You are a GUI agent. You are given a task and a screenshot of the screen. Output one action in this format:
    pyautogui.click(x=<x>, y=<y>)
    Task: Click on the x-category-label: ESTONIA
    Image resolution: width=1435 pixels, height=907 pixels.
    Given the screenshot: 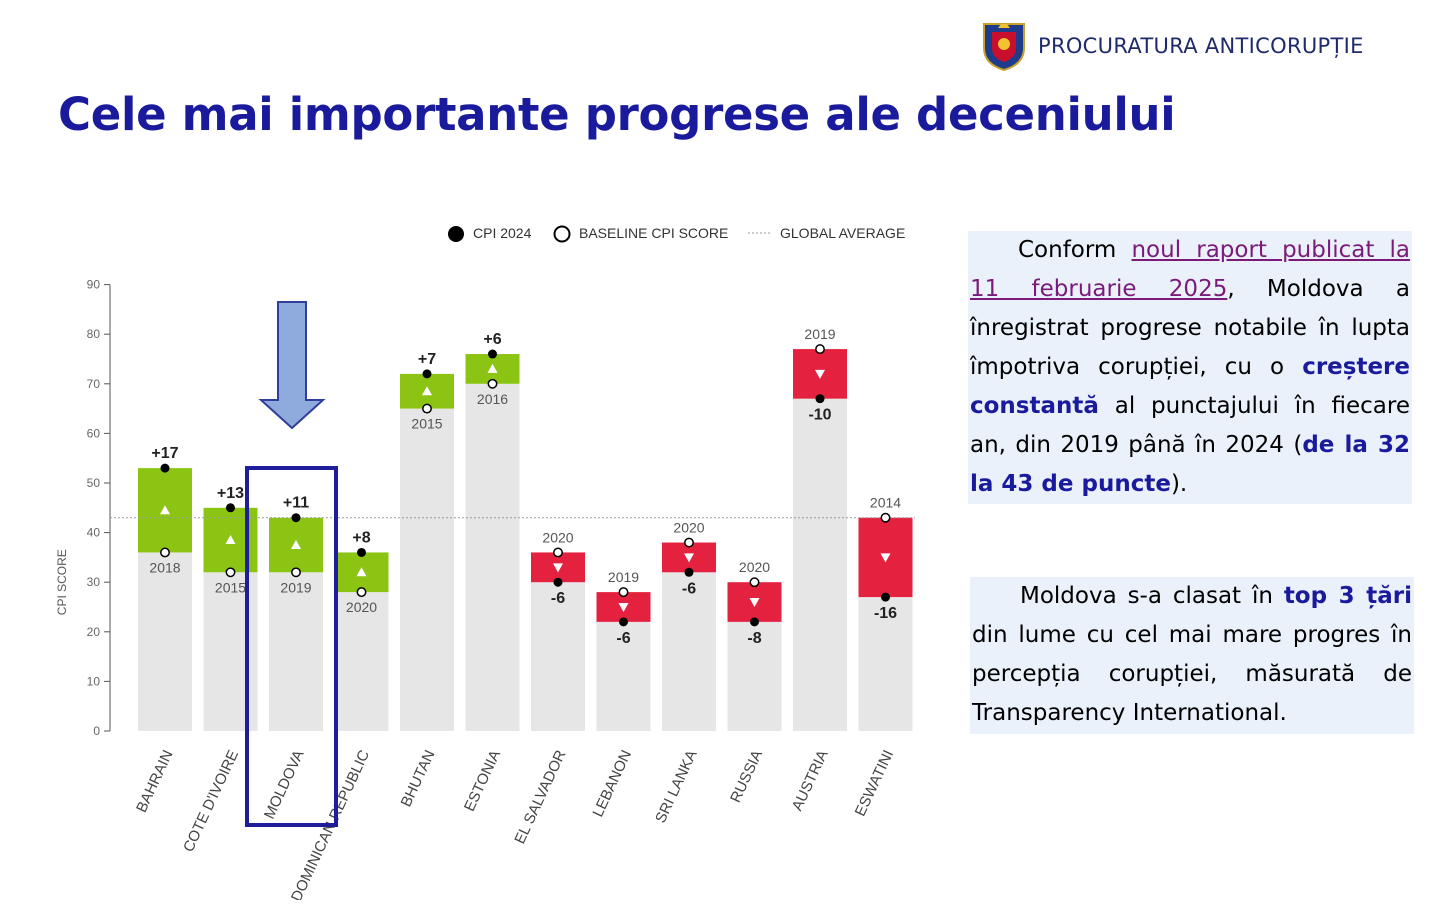 What is the action you would take?
    pyautogui.click(x=482, y=781)
    